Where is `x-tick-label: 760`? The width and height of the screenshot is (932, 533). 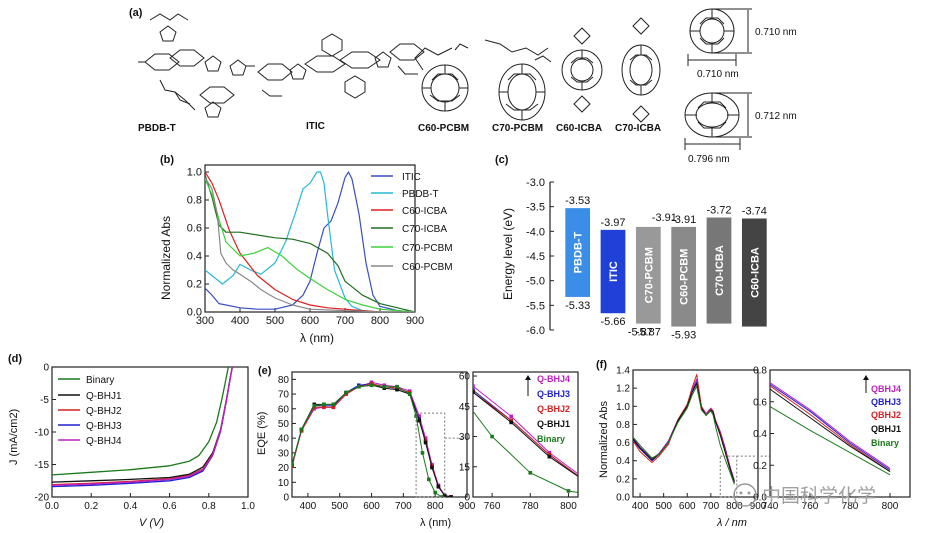
x-tick-label: 760 is located at coordinates (492, 506).